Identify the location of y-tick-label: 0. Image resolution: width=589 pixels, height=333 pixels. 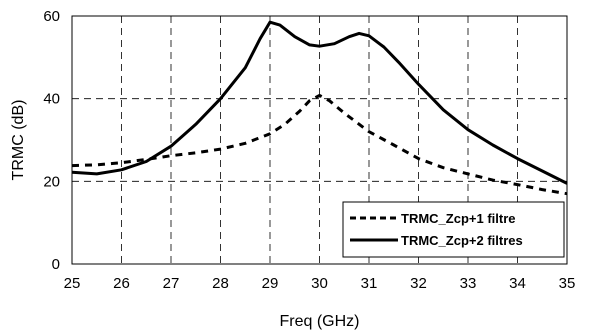
(56, 264).